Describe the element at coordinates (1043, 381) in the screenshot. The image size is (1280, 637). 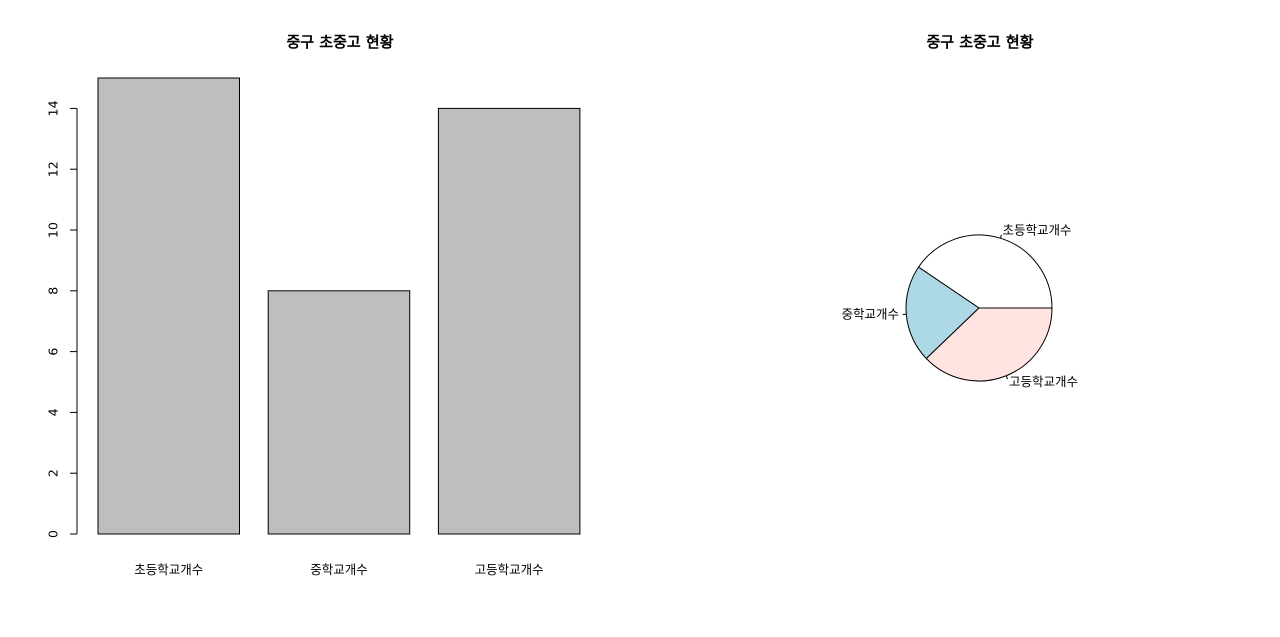
I see `pie-slice-label: 고등학교개수` at that location.